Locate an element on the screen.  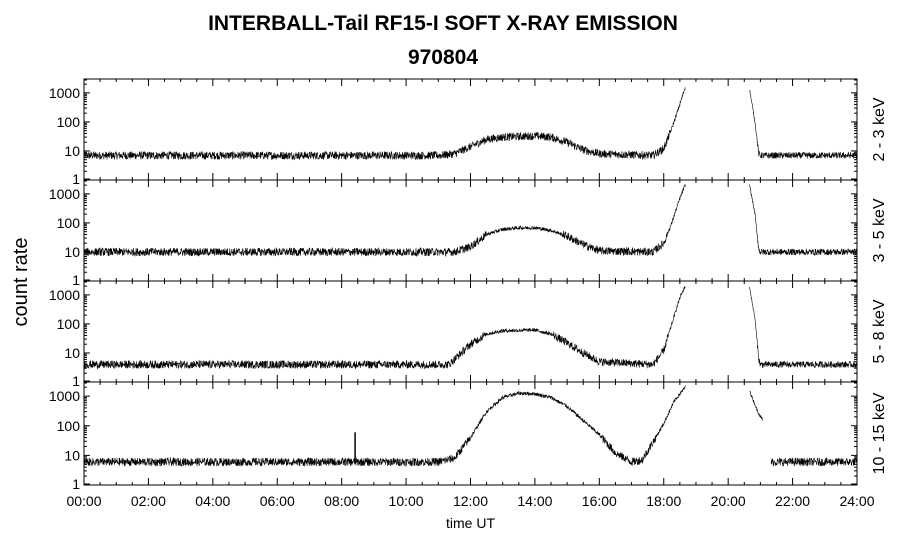
x-tick-label: 20:00 is located at coordinates (728, 501).